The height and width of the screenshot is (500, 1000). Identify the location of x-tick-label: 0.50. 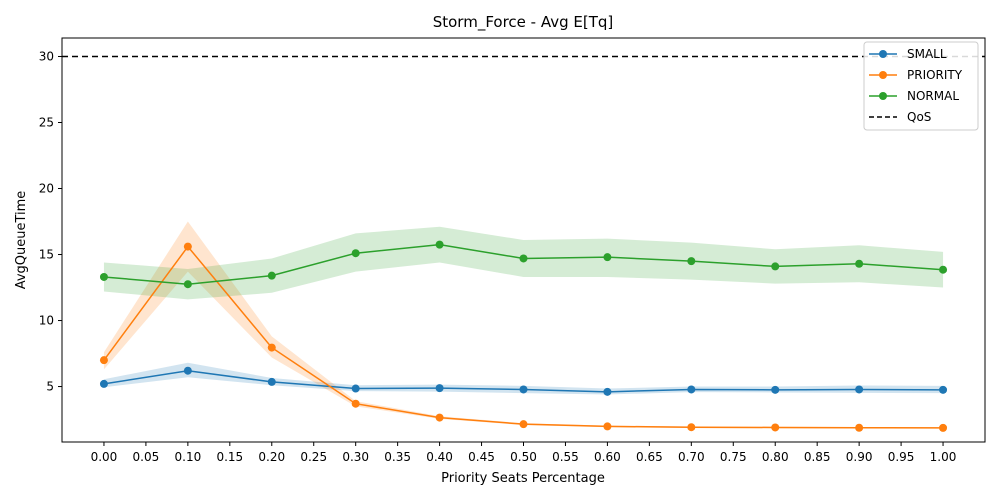
(523, 457).